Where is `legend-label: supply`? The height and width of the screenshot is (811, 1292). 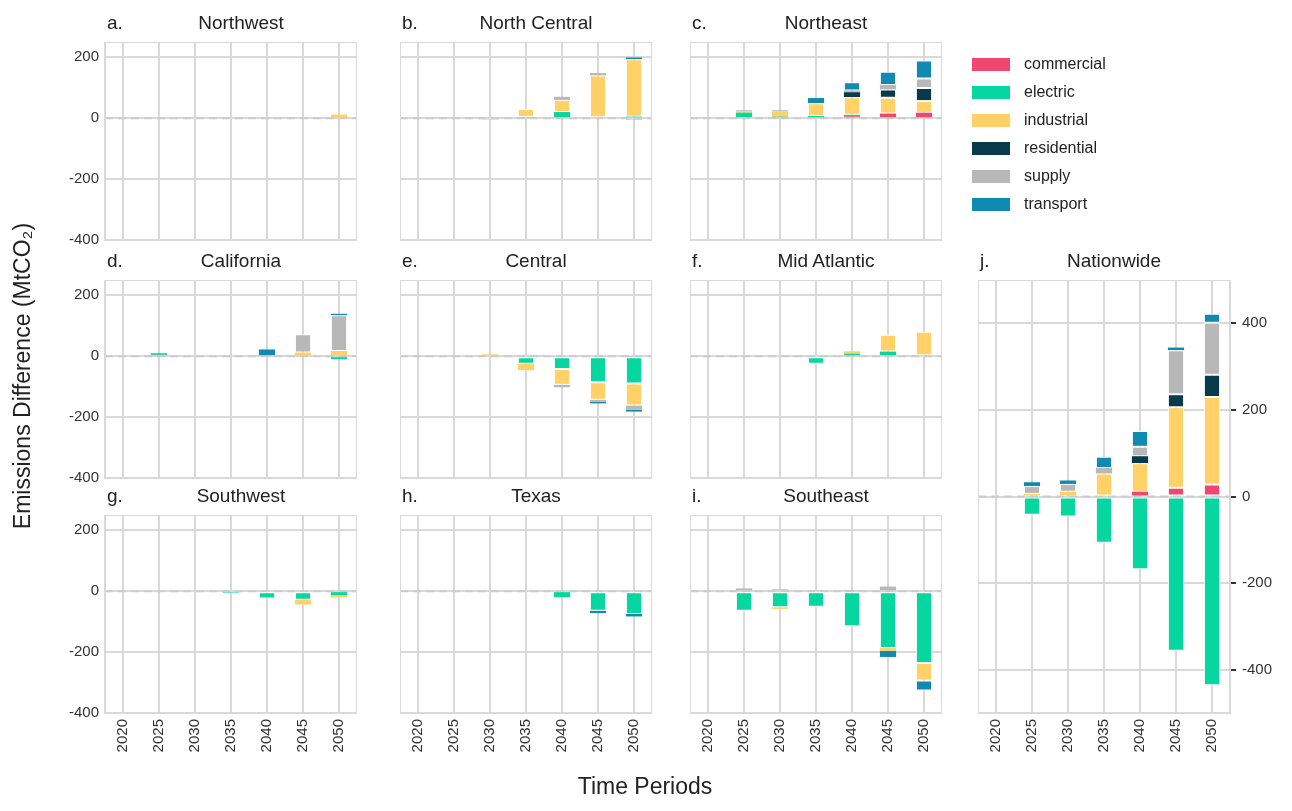
legend-label: supply is located at coordinates (1047, 176).